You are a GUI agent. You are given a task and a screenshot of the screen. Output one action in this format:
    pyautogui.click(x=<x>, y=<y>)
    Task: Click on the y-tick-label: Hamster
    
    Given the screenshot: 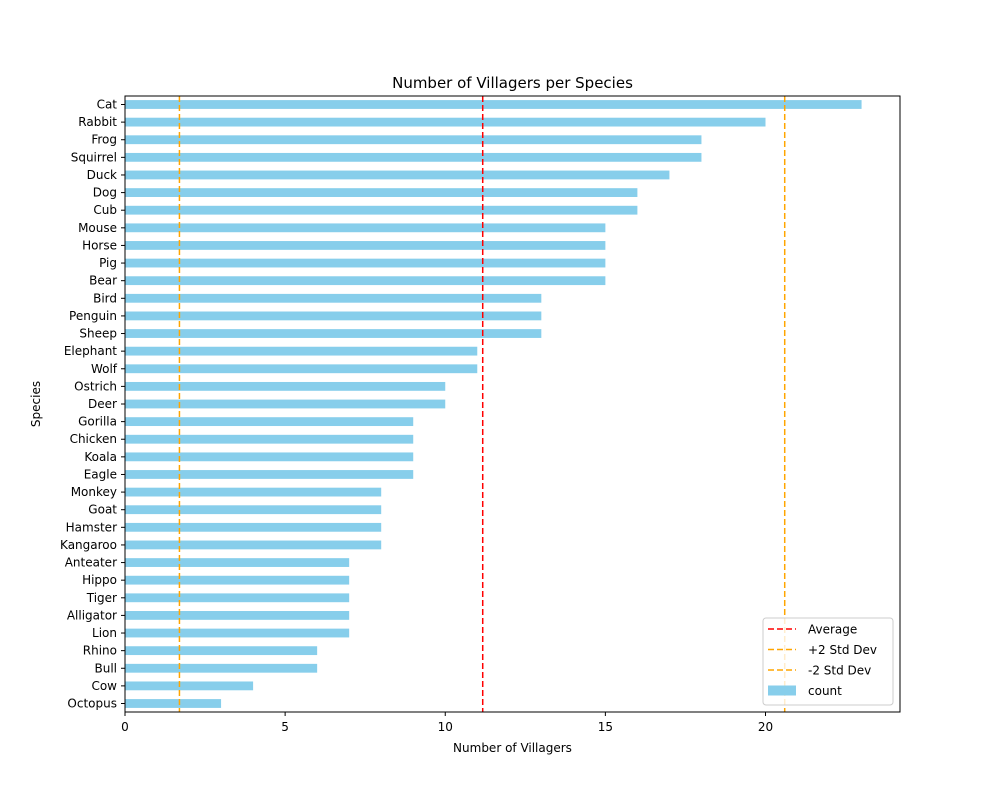 What is the action you would take?
    pyautogui.click(x=91, y=527)
    